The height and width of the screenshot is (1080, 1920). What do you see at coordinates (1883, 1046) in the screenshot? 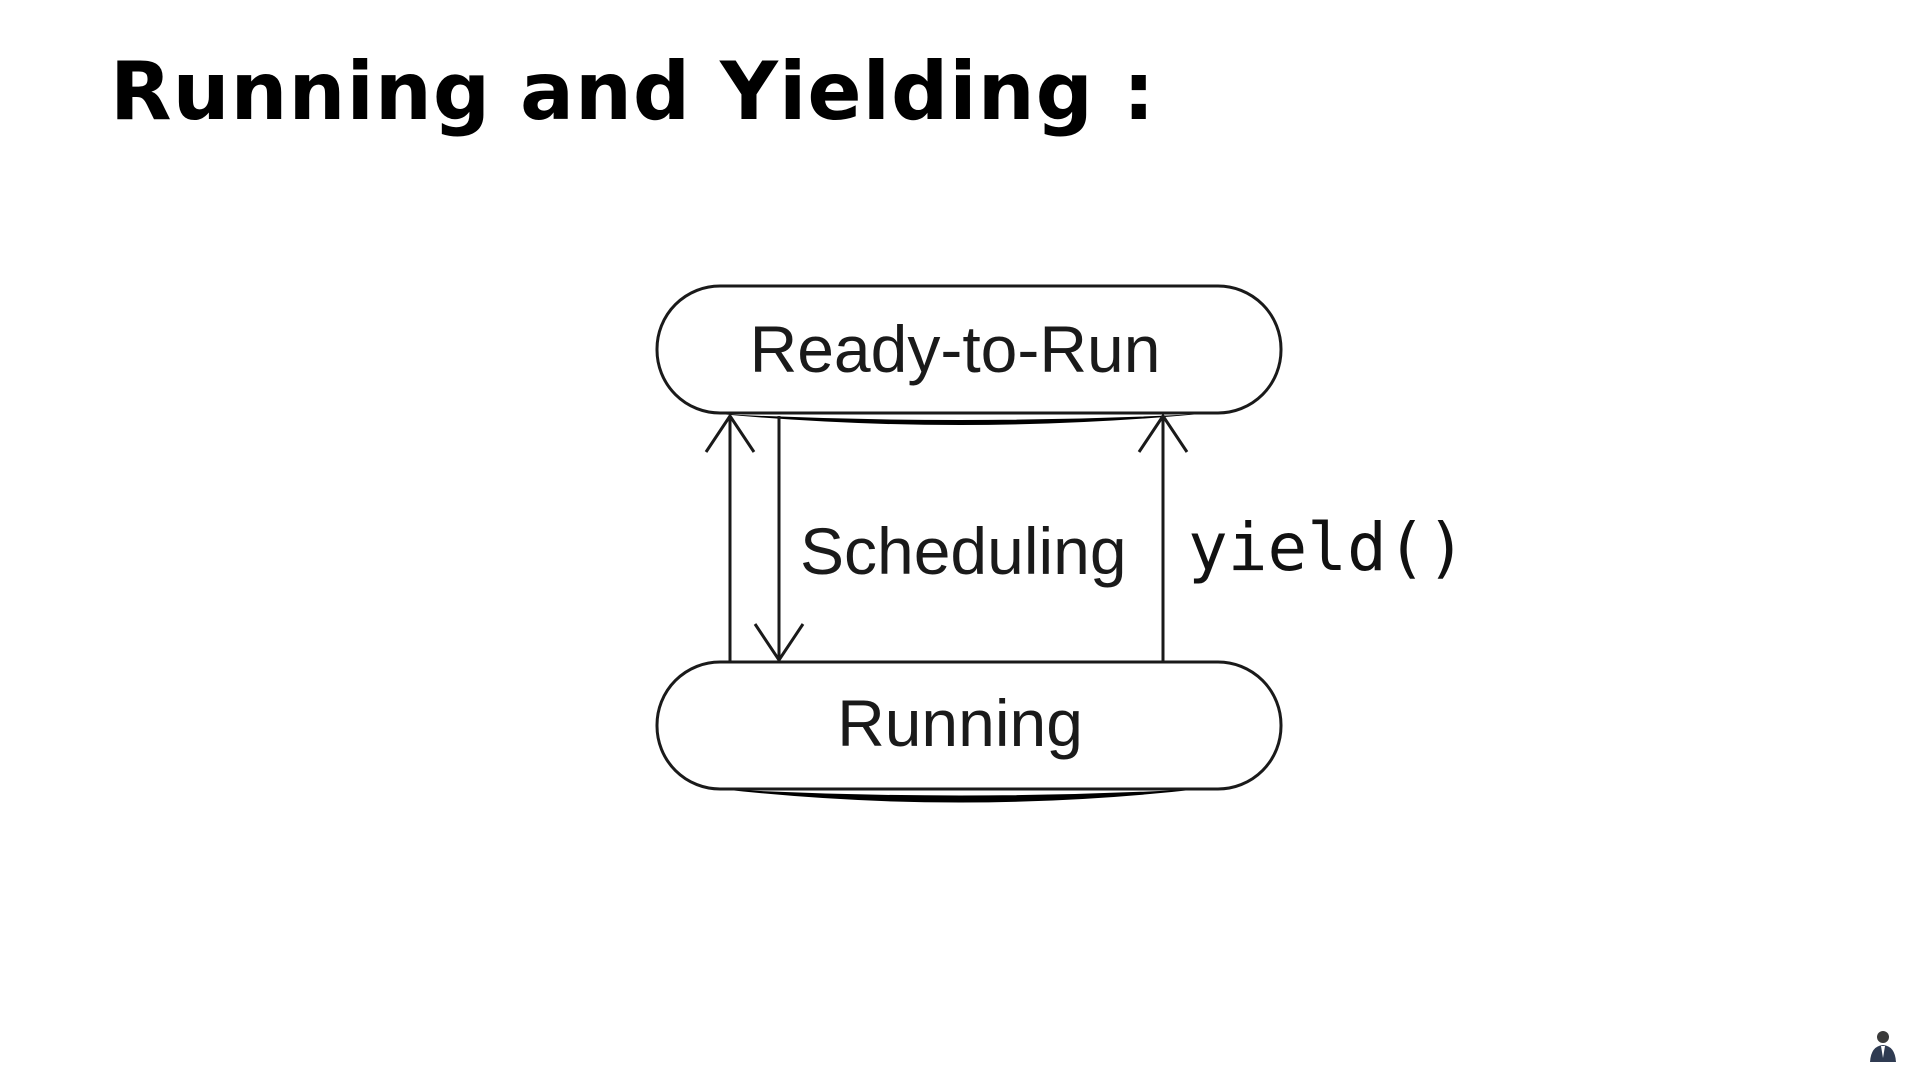
I see `presenter-avatar-icon` at bounding box center [1883, 1046].